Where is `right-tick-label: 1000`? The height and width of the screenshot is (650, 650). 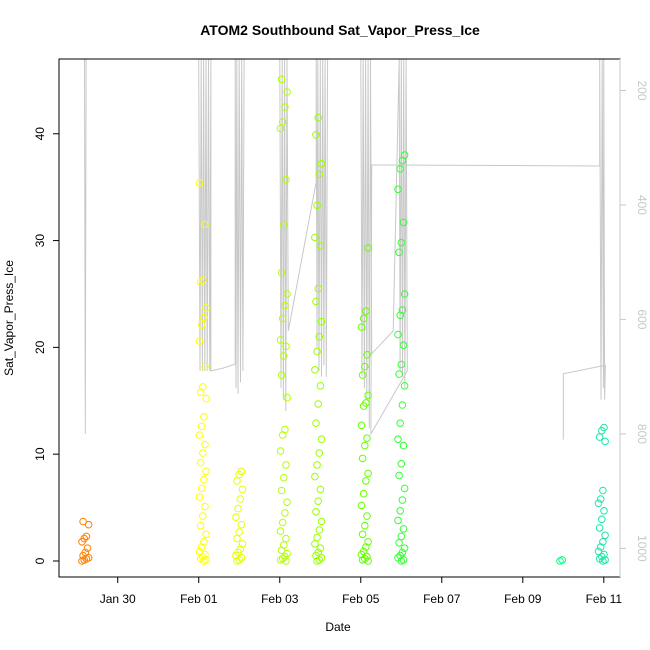 right-tick-label: 1000 is located at coordinates (642, 548).